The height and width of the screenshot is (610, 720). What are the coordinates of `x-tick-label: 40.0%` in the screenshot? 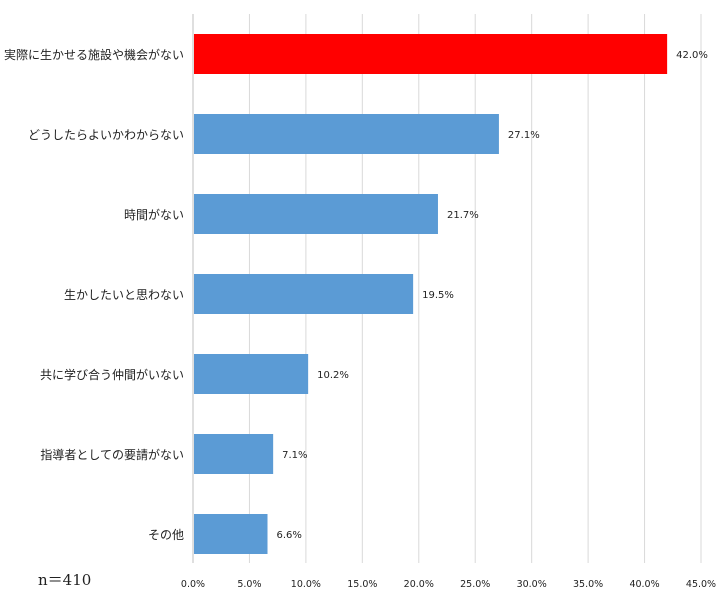 It's located at (644, 584).